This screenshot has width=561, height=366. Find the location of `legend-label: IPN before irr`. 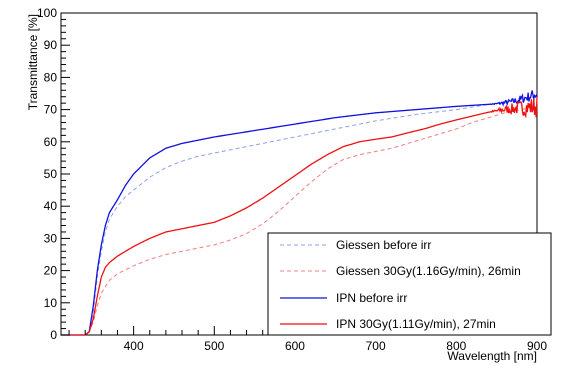

legend-label: IPN before irr is located at coordinates (371, 298).